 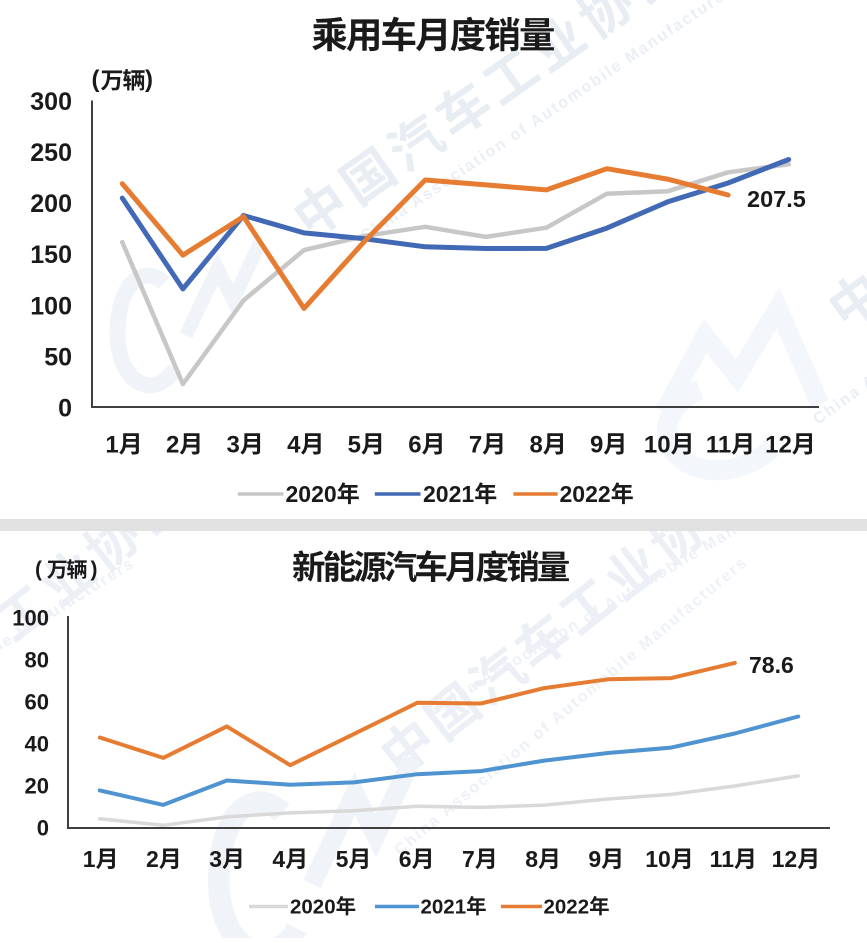 I want to click on svg-text: 78.6, so click(x=771, y=665).